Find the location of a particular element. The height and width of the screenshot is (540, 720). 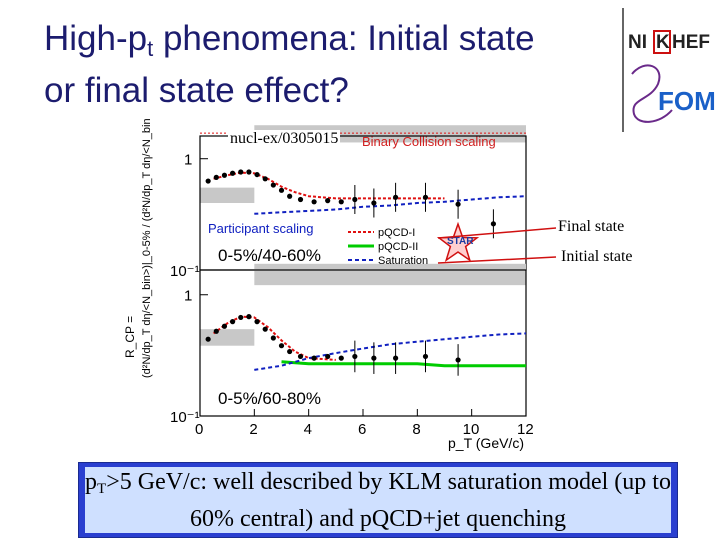

institute-logos: NI K HEF FOM is located at coordinates (669, 70).